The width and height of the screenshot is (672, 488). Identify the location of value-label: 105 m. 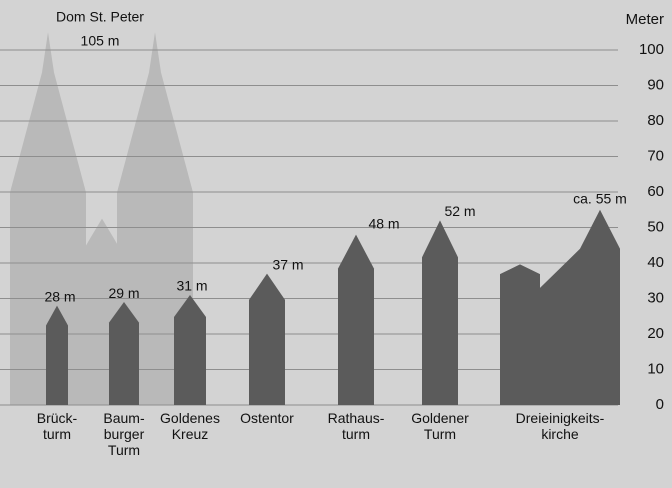
(100, 41).